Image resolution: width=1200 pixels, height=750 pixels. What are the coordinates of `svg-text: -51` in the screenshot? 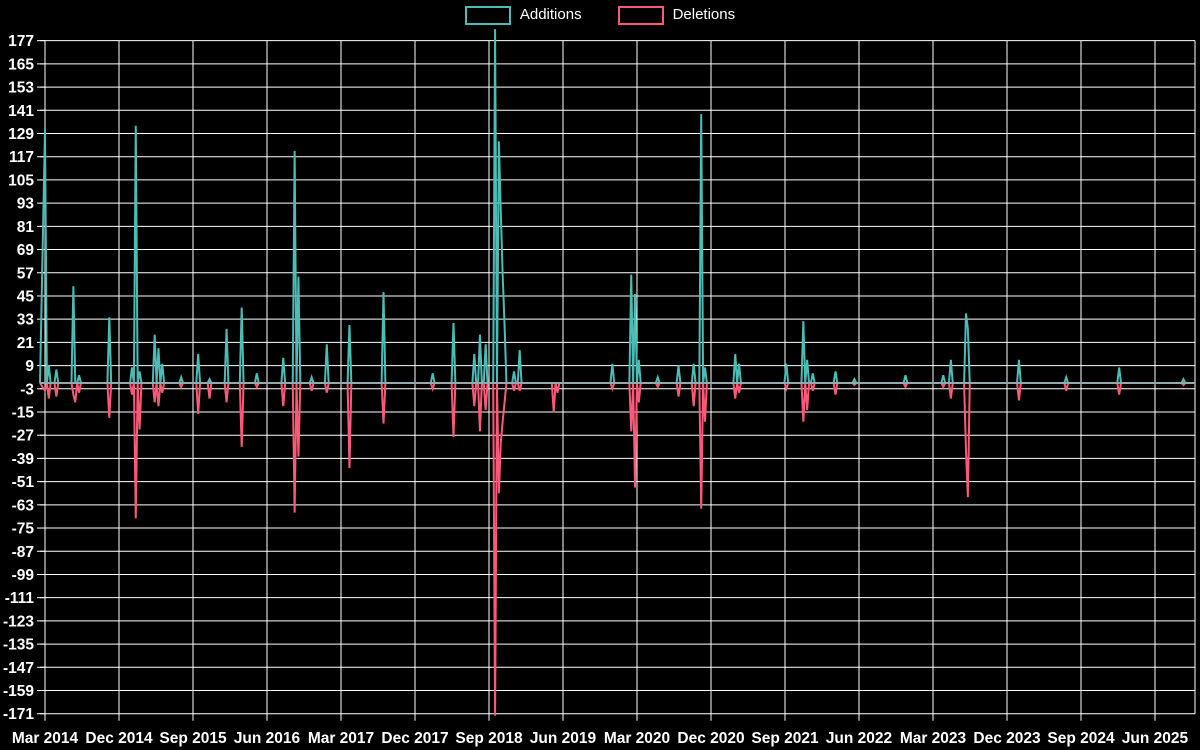 It's located at (23, 482).